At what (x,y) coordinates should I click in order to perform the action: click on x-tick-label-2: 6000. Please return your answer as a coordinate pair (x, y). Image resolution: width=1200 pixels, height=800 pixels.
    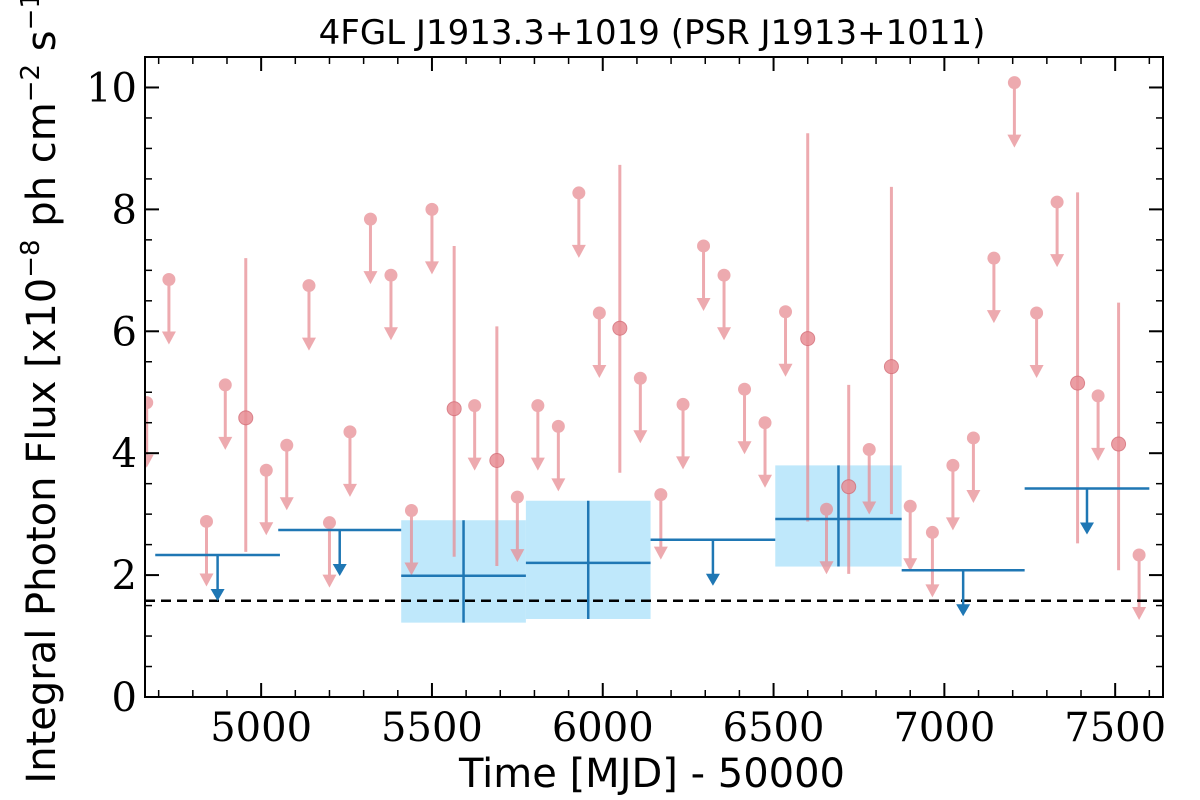
    Looking at the image, I should click on (603, 728).